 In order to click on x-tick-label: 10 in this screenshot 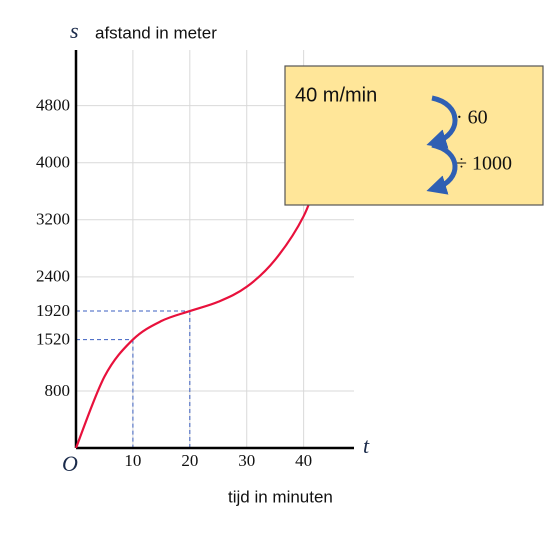, I will do `click(132, 460)`.